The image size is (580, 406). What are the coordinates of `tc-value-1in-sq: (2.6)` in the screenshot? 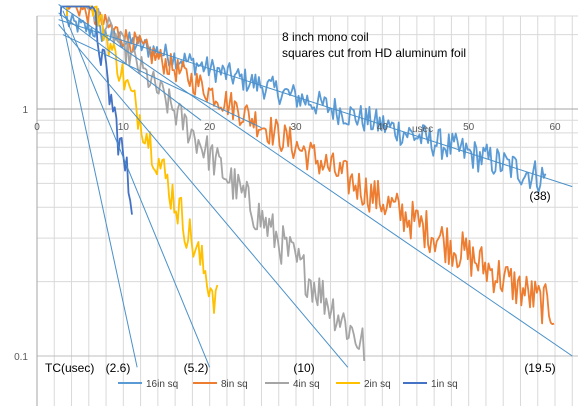 It's located at (118, 368).